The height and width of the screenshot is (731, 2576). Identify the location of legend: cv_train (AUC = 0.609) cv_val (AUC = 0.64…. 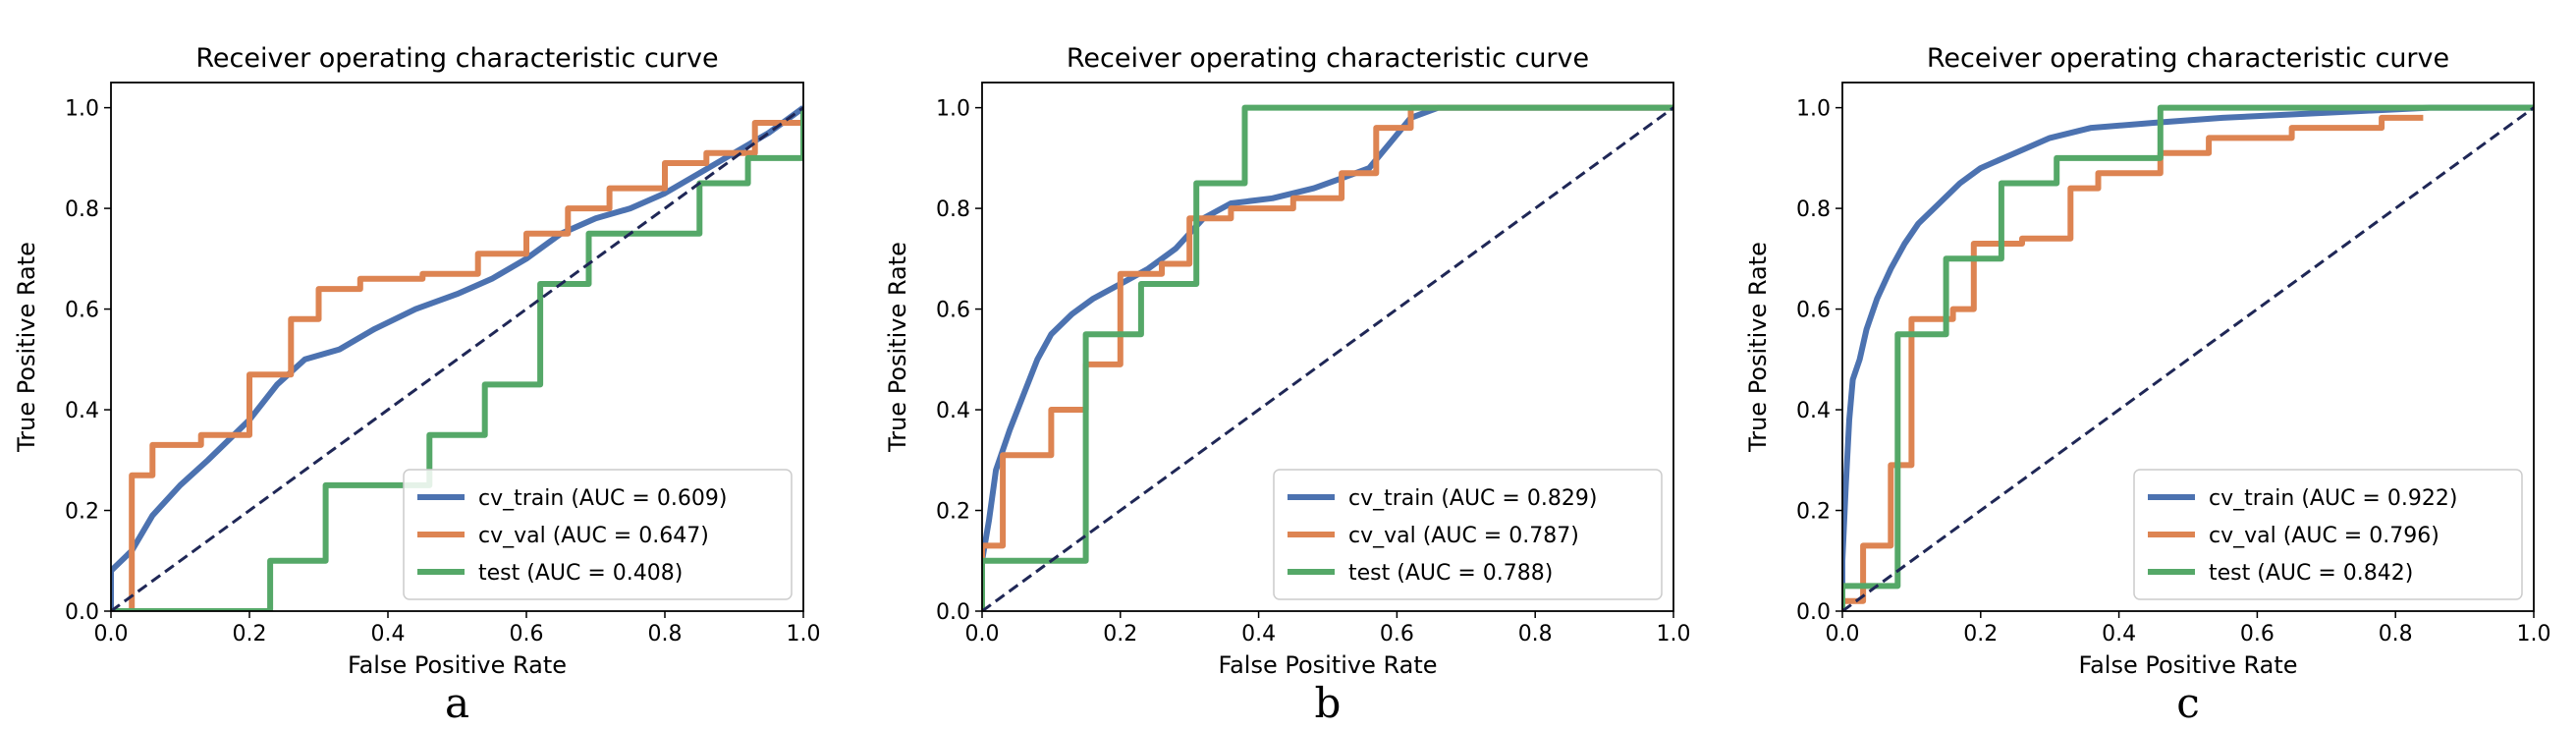
(598, 534).